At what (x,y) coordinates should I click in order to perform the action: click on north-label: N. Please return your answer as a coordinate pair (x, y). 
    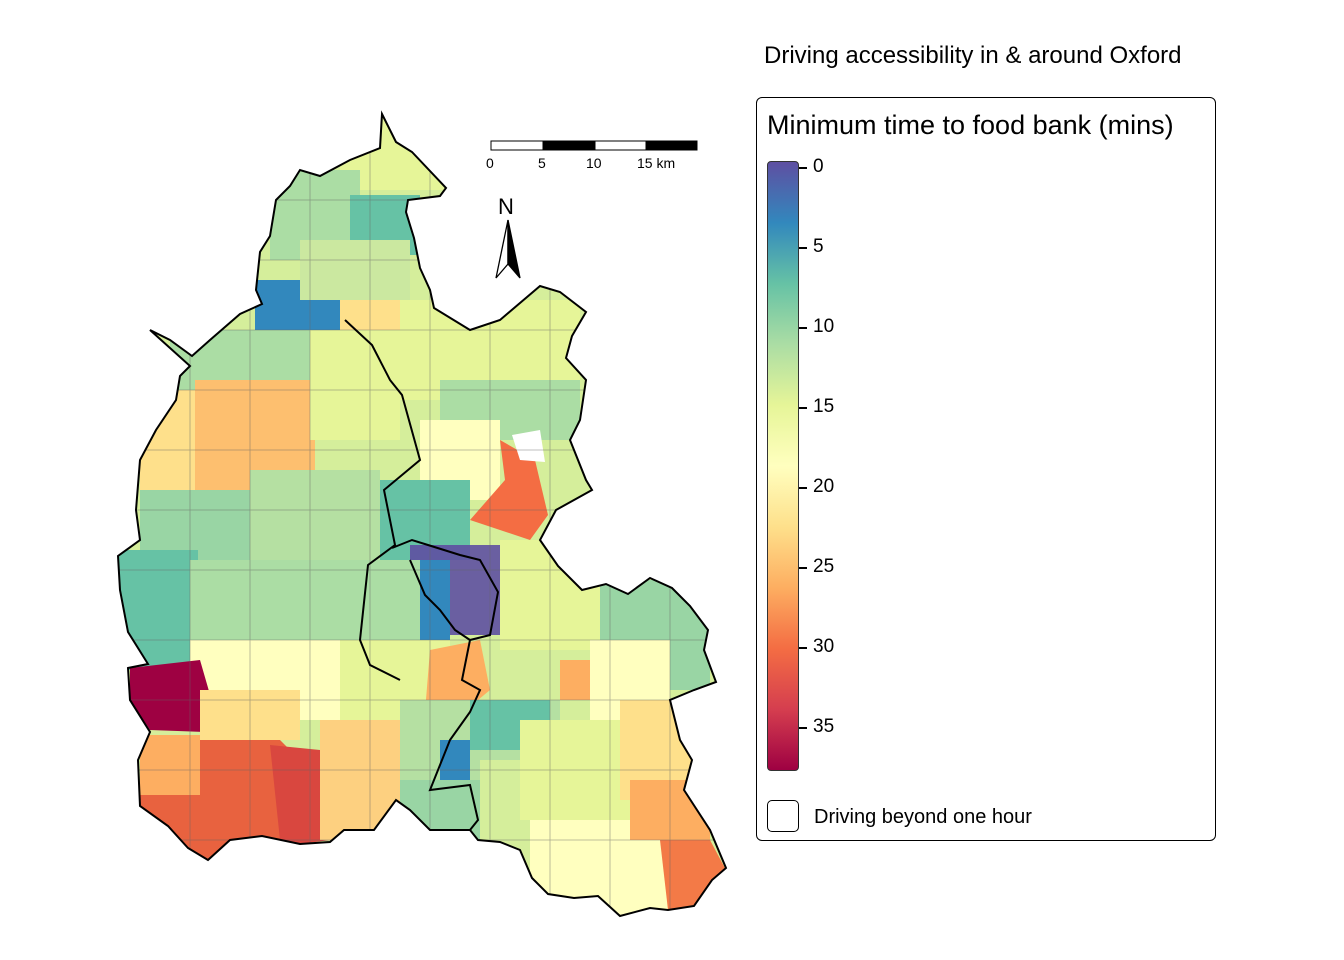
    Looking at the image, I should click on (506, 206).